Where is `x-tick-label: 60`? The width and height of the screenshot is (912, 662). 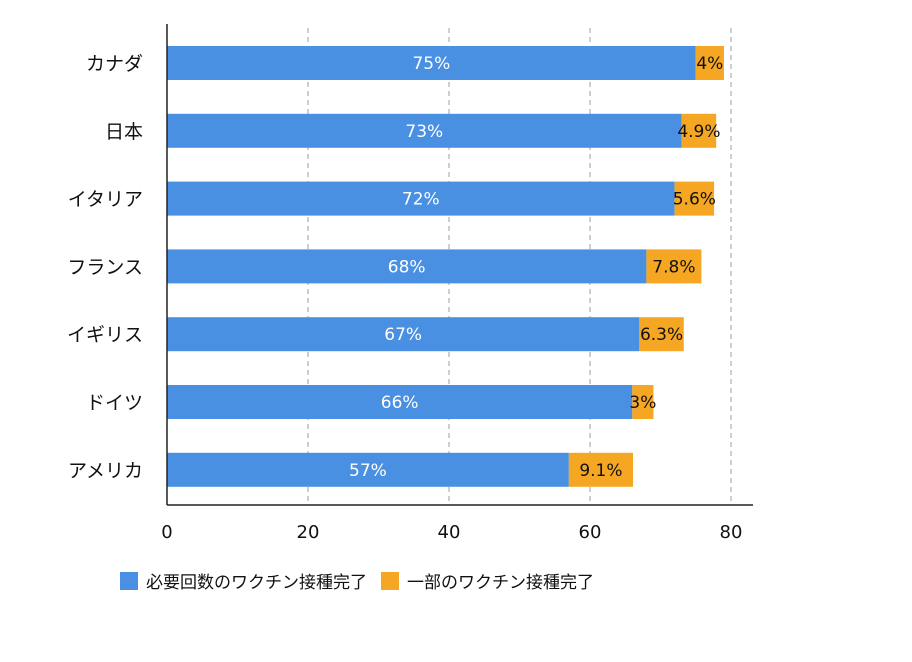
x-tick-label: 60 is located at coordinates (590, 532).